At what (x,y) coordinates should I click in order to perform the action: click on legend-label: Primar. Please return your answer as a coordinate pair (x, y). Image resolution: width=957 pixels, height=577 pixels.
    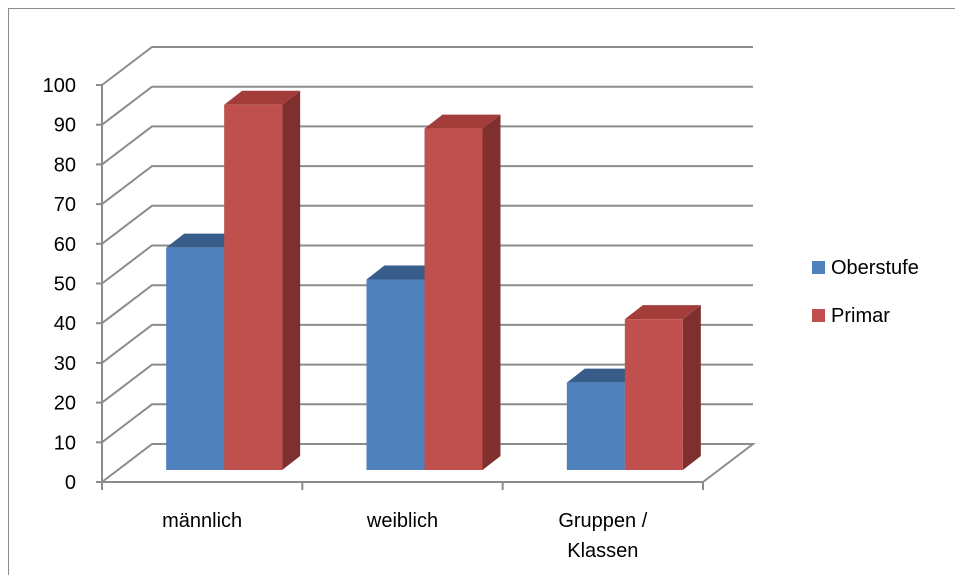
    Looking at the image, I should click on (860, 316).